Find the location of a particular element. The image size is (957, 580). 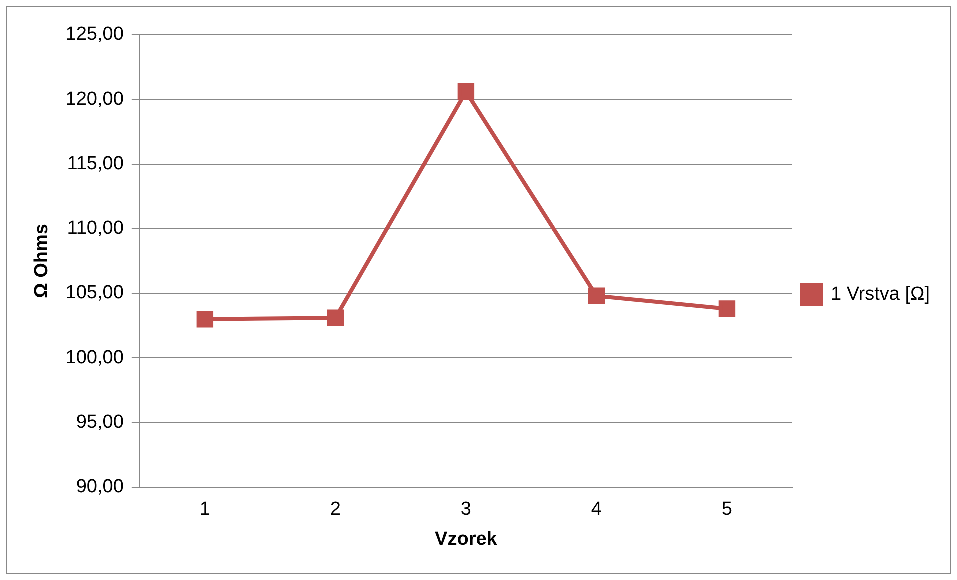

x-tick-label: 2 is located at coordinates (335, 509).